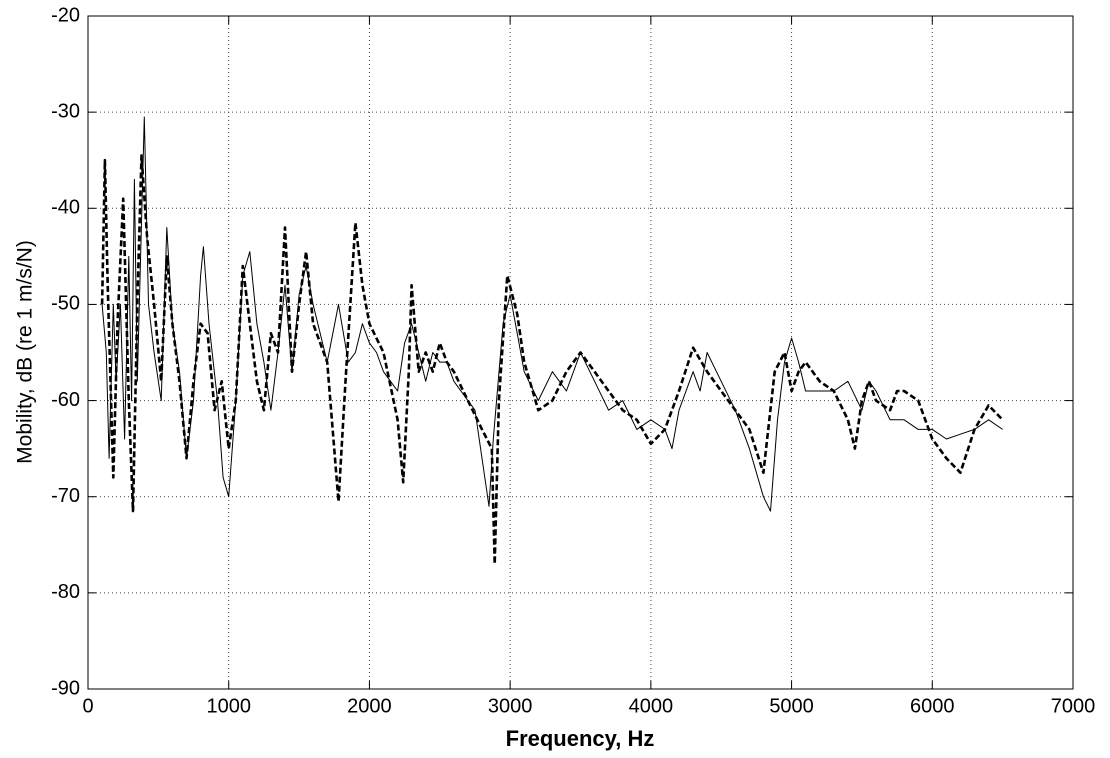  Describe the element at coordinates (369, 706) in the screenshot. I see `x-tick-label: 2000` at that location.